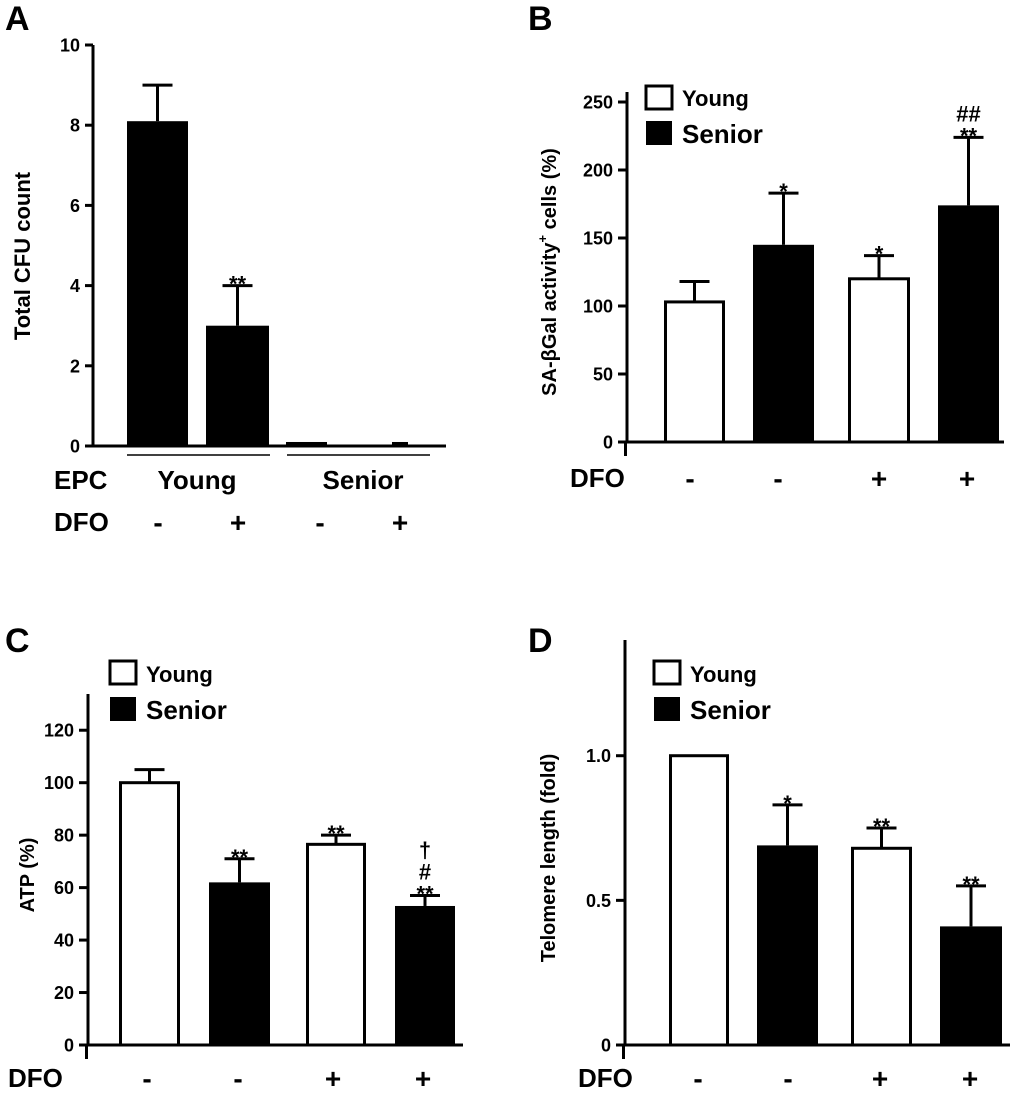  What do you see at coordinates (879, 478) in the screenshot?
I see `panel-b-dfo-3: +` at bounding box center [879, 478].